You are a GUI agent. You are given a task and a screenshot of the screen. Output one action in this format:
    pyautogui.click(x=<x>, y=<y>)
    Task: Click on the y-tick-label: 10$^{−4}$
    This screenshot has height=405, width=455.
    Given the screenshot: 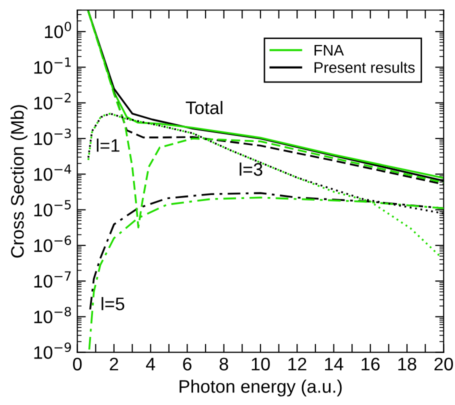 What is the action you would take?
    pyautogui.click(x=53, y=172)
    